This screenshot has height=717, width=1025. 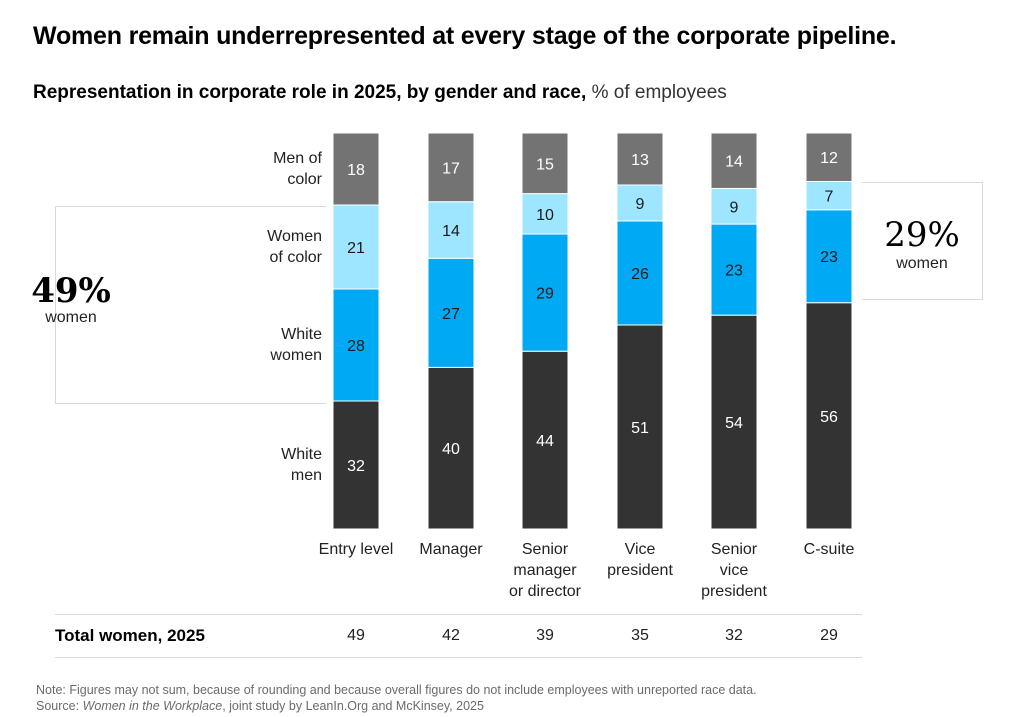 What do you see at coordinates (294, 247) in the screenshot?
I see `legend-item-women-of-color: Women of color` at bounding box center [294, 247].